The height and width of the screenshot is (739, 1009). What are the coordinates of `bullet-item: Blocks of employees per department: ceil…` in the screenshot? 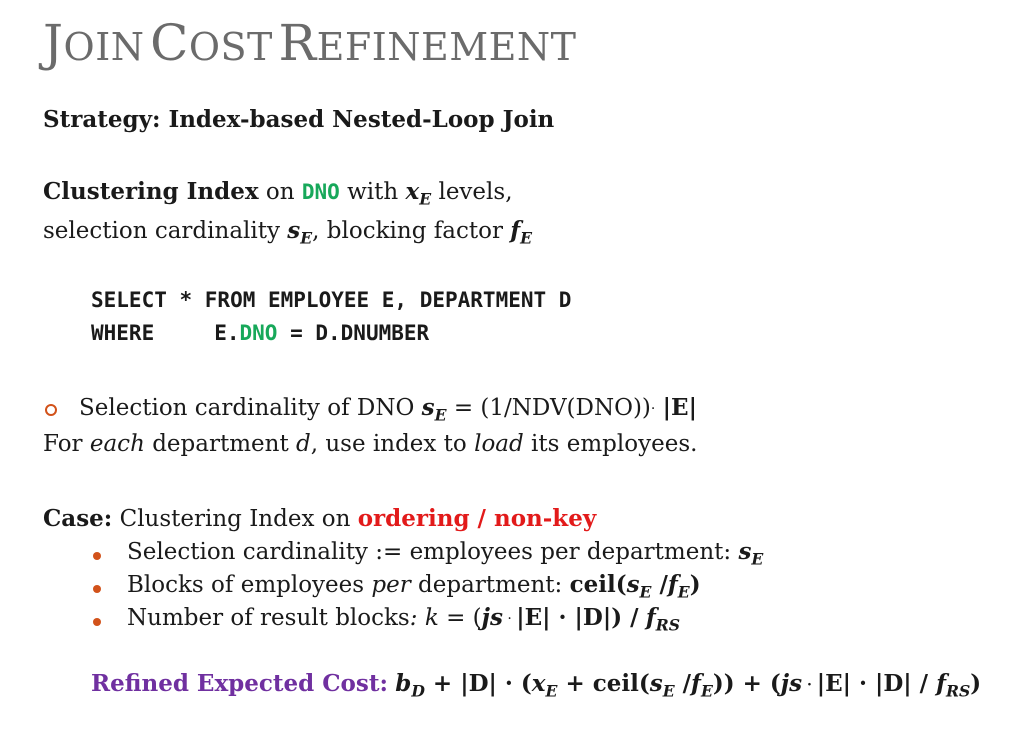 It's located at (414, 586).